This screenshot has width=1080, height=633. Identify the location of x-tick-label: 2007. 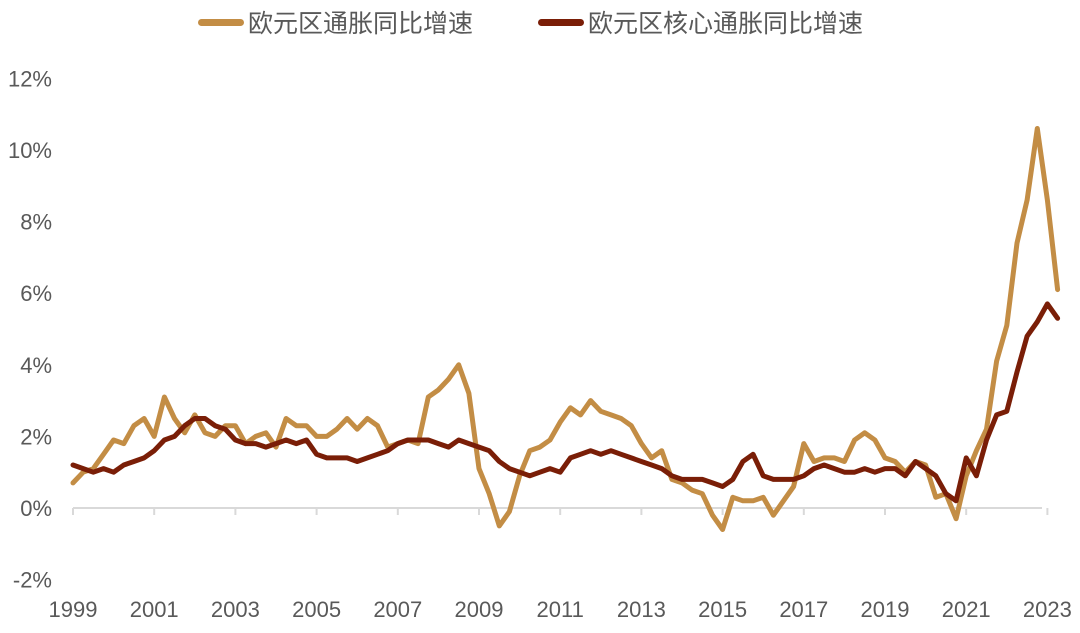
(397, 609).